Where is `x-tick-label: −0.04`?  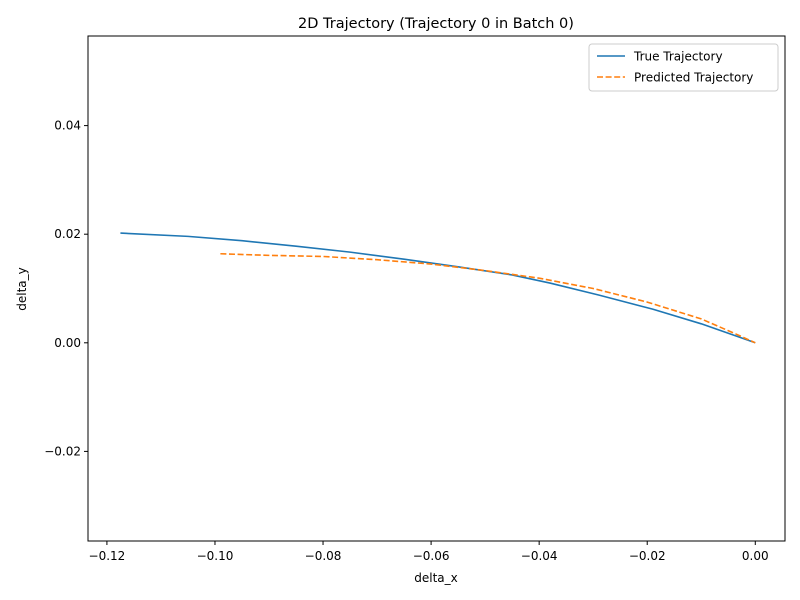 x-tick-label: −0.04 is located at coordinates (539, 556).